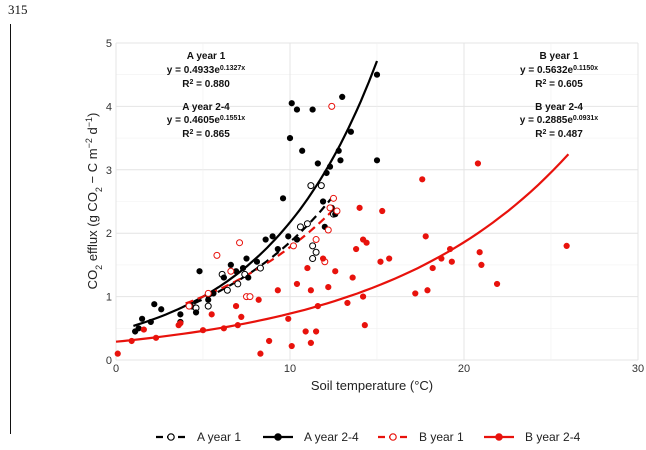 Image resolution: width=646 pixels, height=450 pixels. What do you see at coordinates (559, 121) in the screenshot?
I see `annotation-b24-eq-main: y = 0.2885e0.0931x` at bounding box center [559, 121].